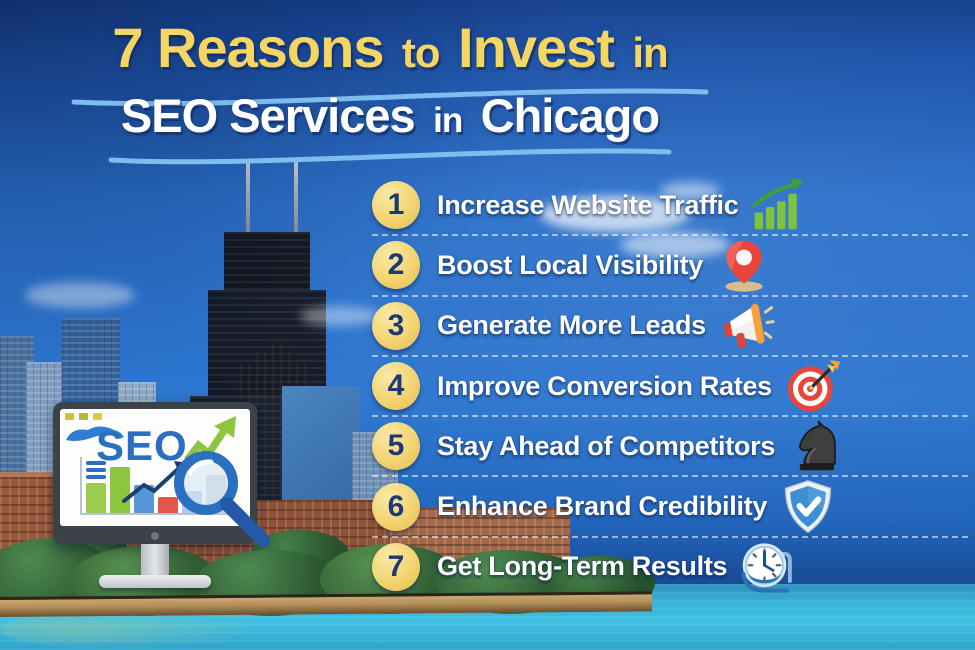 The image size is (975, 650). Describe the element at coordinates (813, 386) in the screenshot. I see `target-arrow-icon` at that location.